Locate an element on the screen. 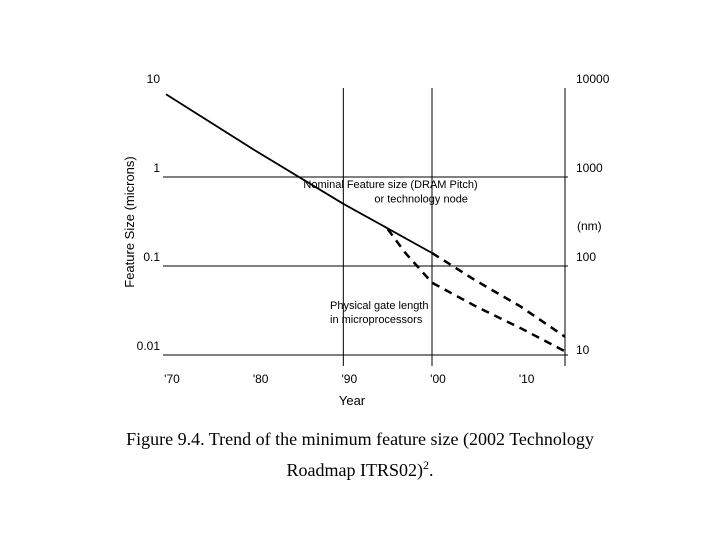 Image resolution: width=720 pixels, height=540 pixels. x-tick-label-2: '90 is located at coordinates (350, 379).